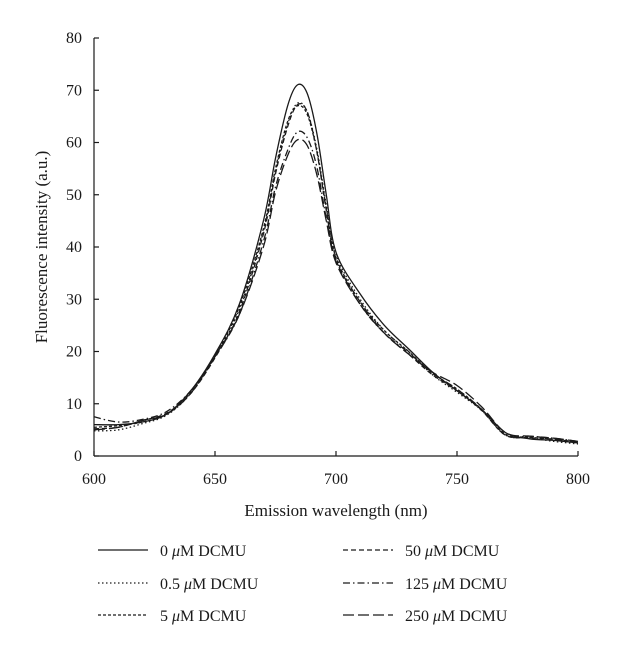  Describe the element at coordinates (166, 551) in the screenshot. I see `legend-value: 0` at that location.